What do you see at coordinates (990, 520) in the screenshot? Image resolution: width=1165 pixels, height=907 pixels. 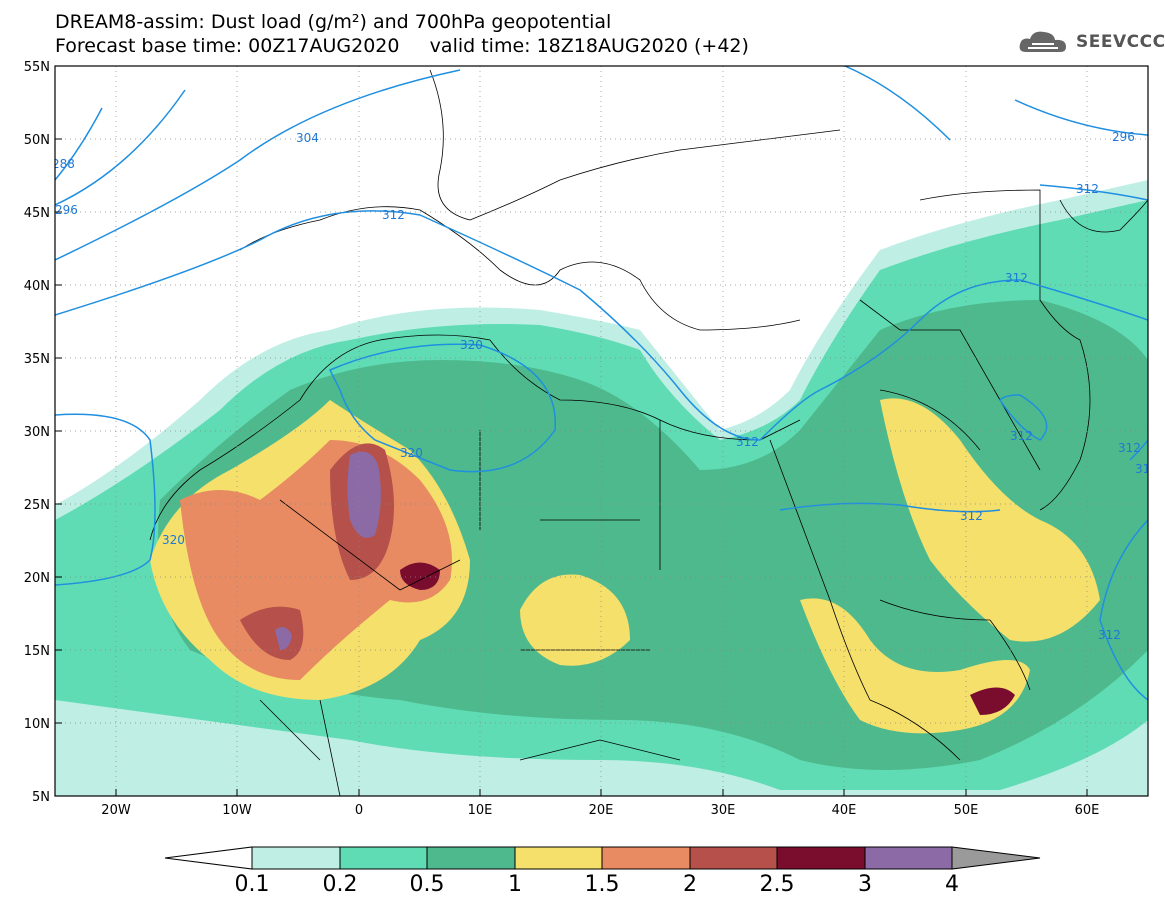 I see `dust-region-1c` at bounding box center [990, 520].